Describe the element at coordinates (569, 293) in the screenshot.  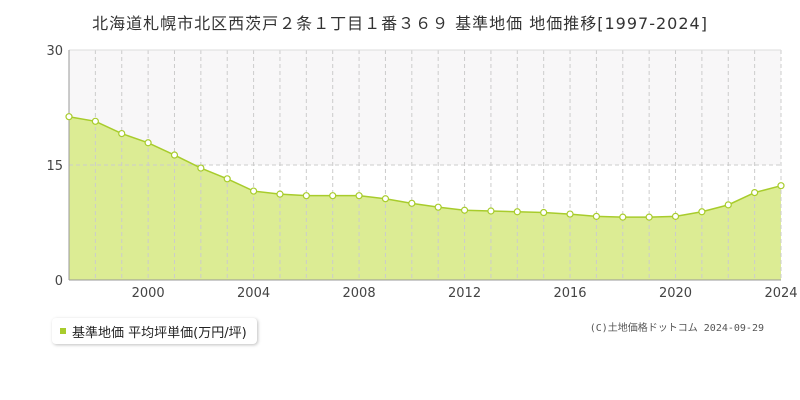
I see `x-tick-label: 2016` at that location.